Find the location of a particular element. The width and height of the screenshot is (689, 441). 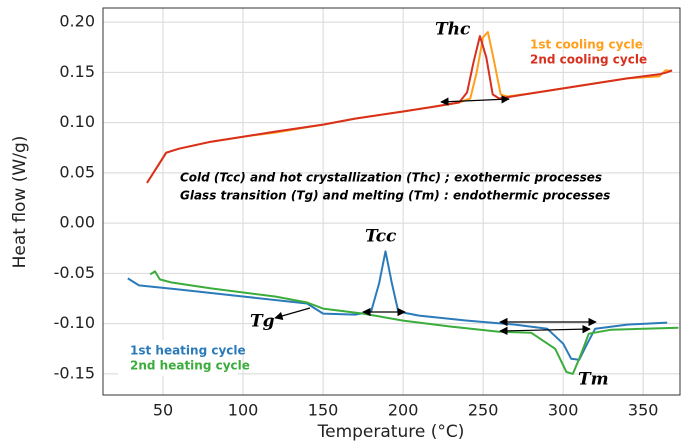

y-tick-label: 0.15 is located at coordinates (77, 71).